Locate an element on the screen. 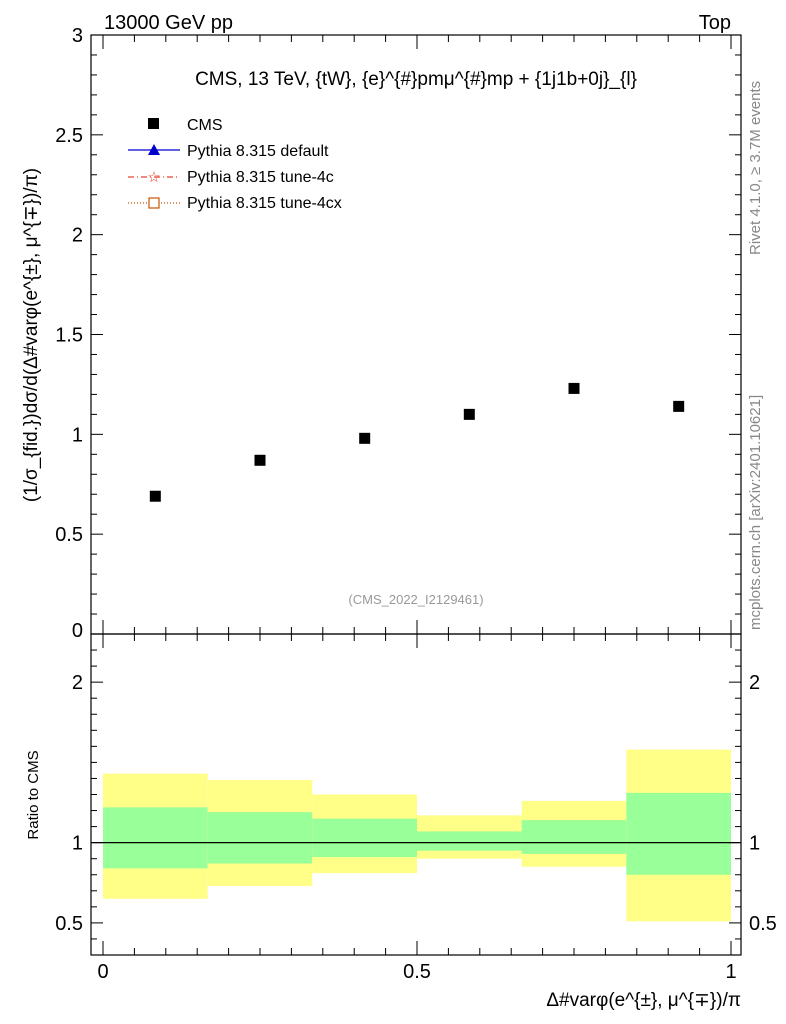  header-energy-label: 13000 GeV pp is located at coordinates (168, 23).